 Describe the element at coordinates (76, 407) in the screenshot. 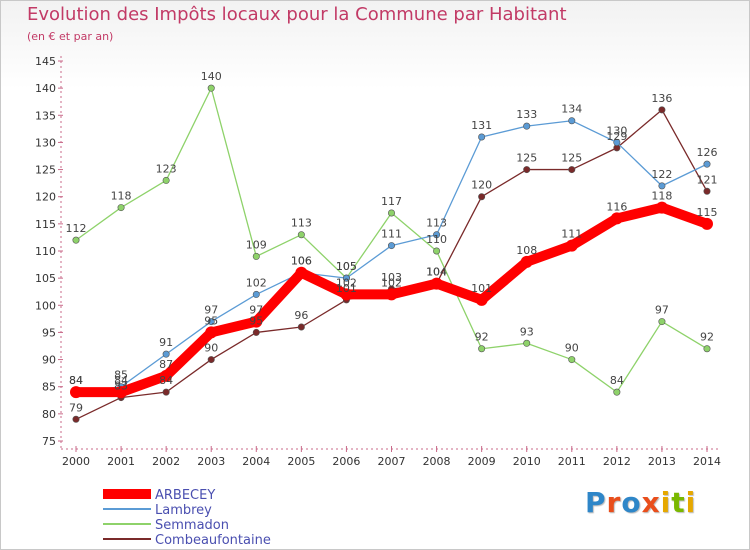

I see `data-label-combeaufontaine: 79` at that location.